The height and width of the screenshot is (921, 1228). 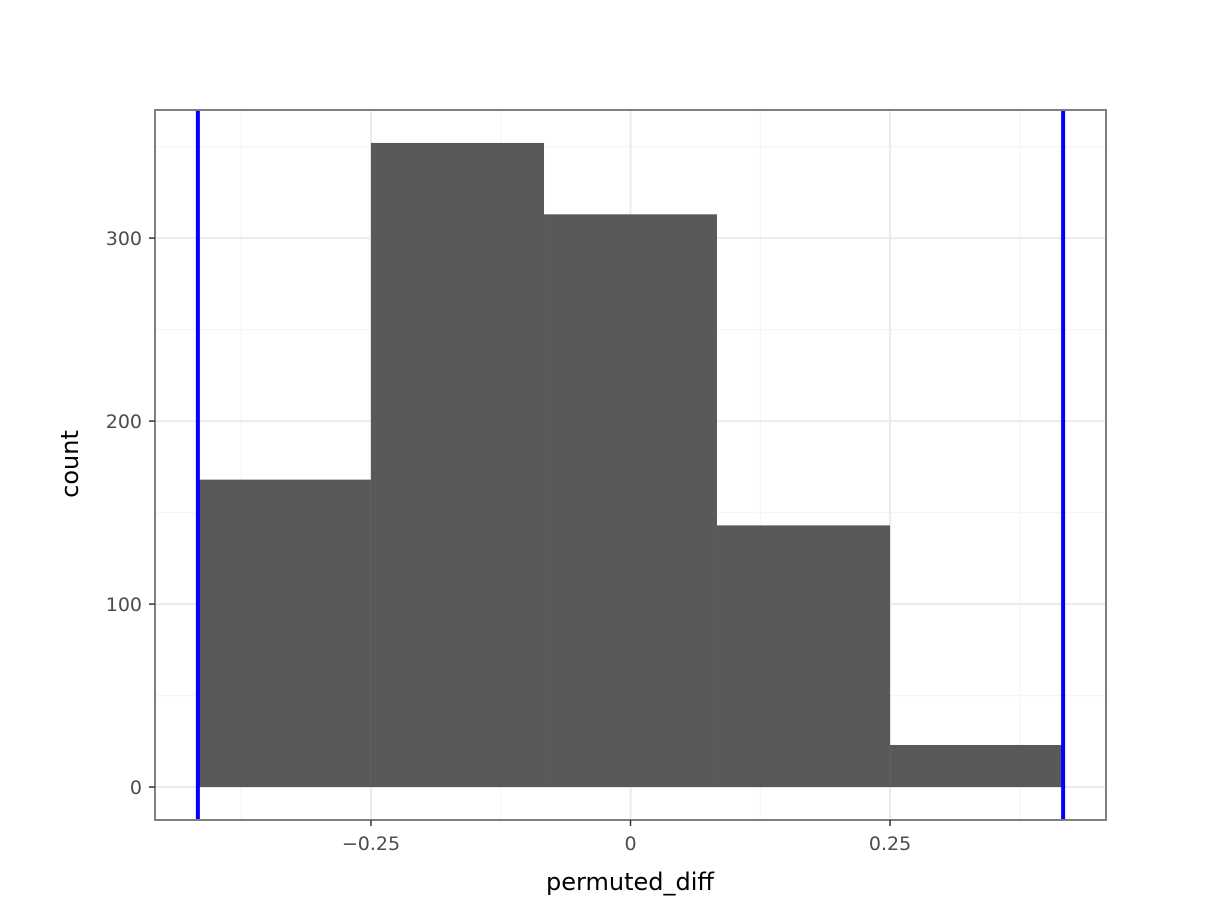 I want to click on y-tick-label: 200, so click(x=124, y=422).